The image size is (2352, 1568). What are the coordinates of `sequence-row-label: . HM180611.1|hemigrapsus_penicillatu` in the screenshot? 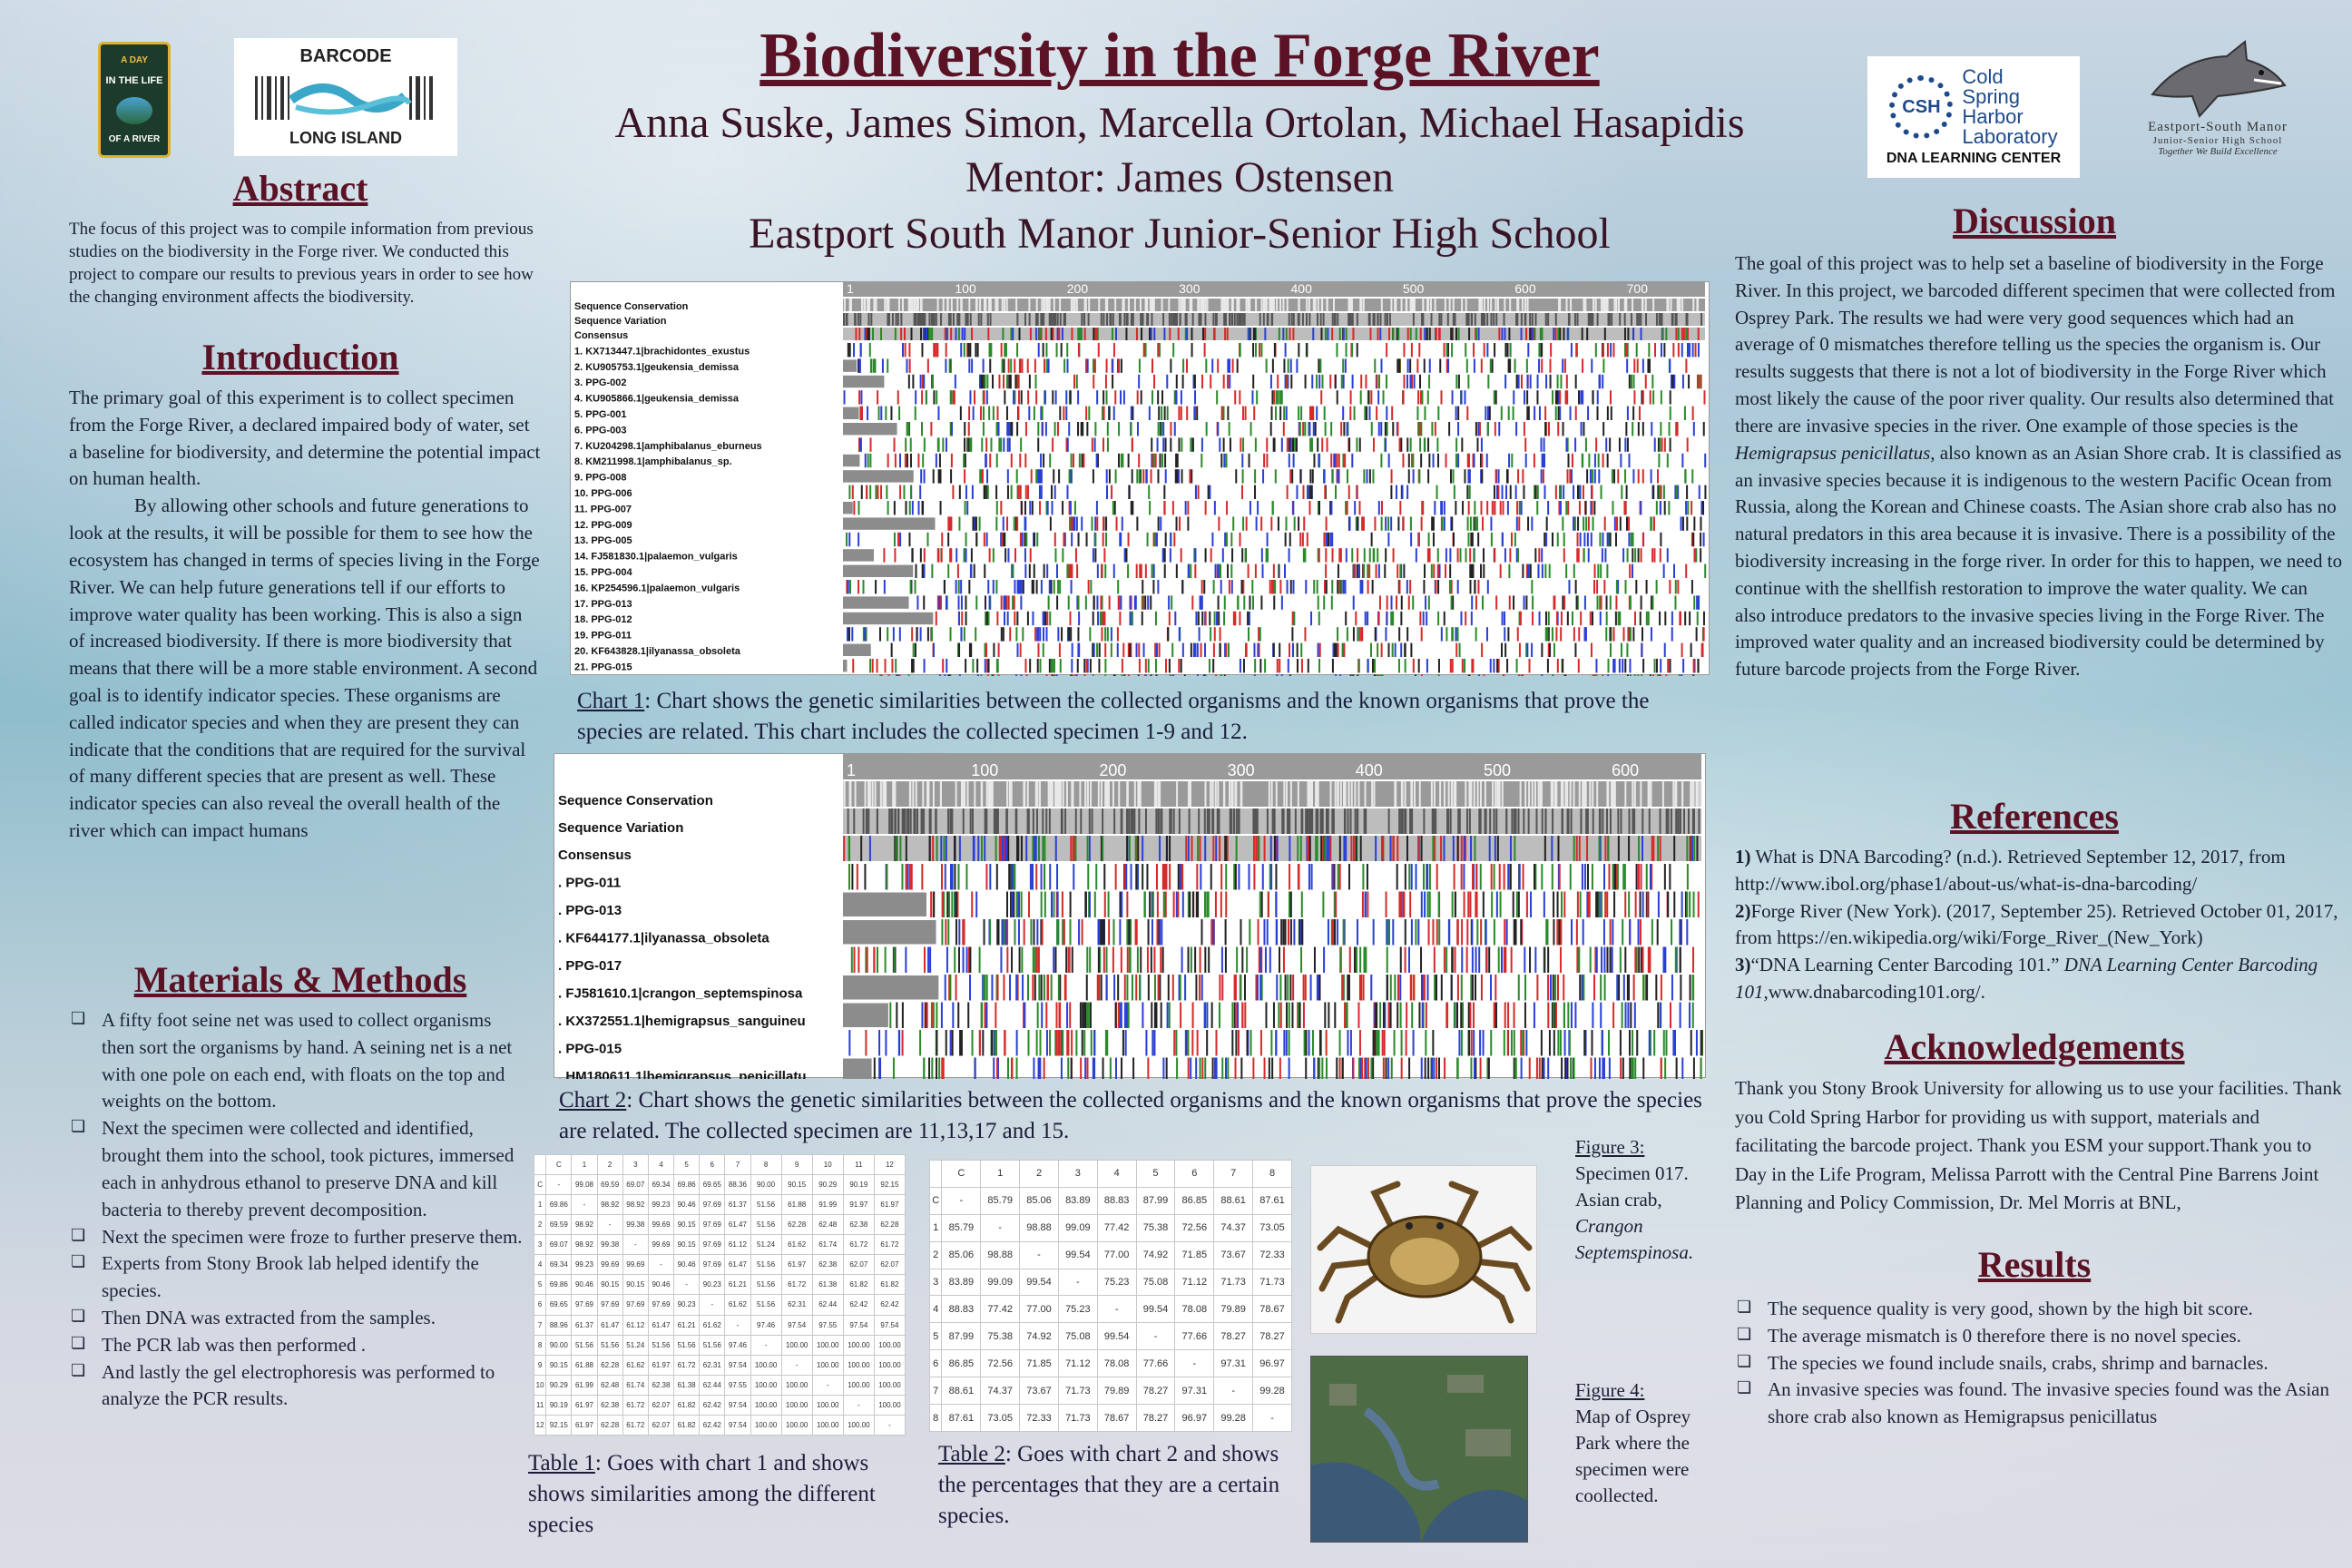 It's located at (682, 1074).